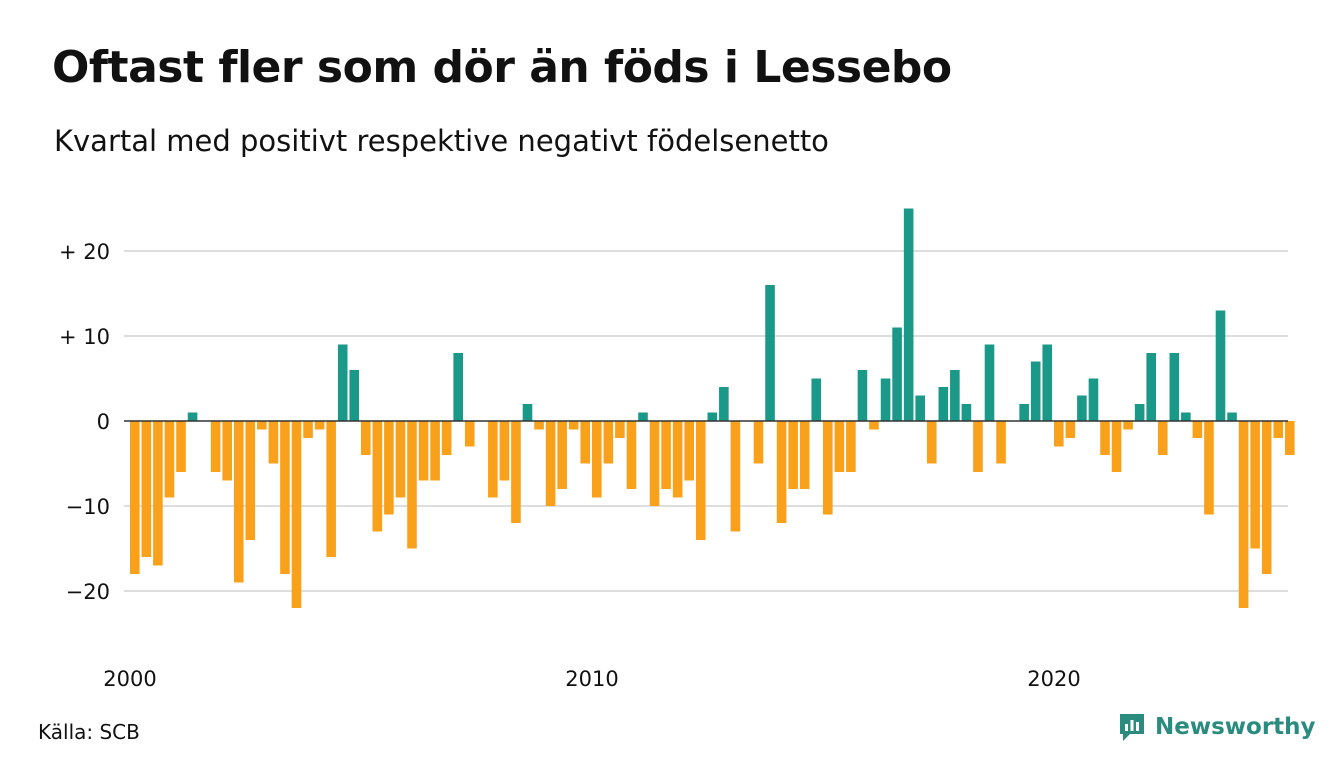  What do you see at coordinates (88, 507) in the screenshot?
I see `y-tick-label: −10` at bounding box center [88, 507].